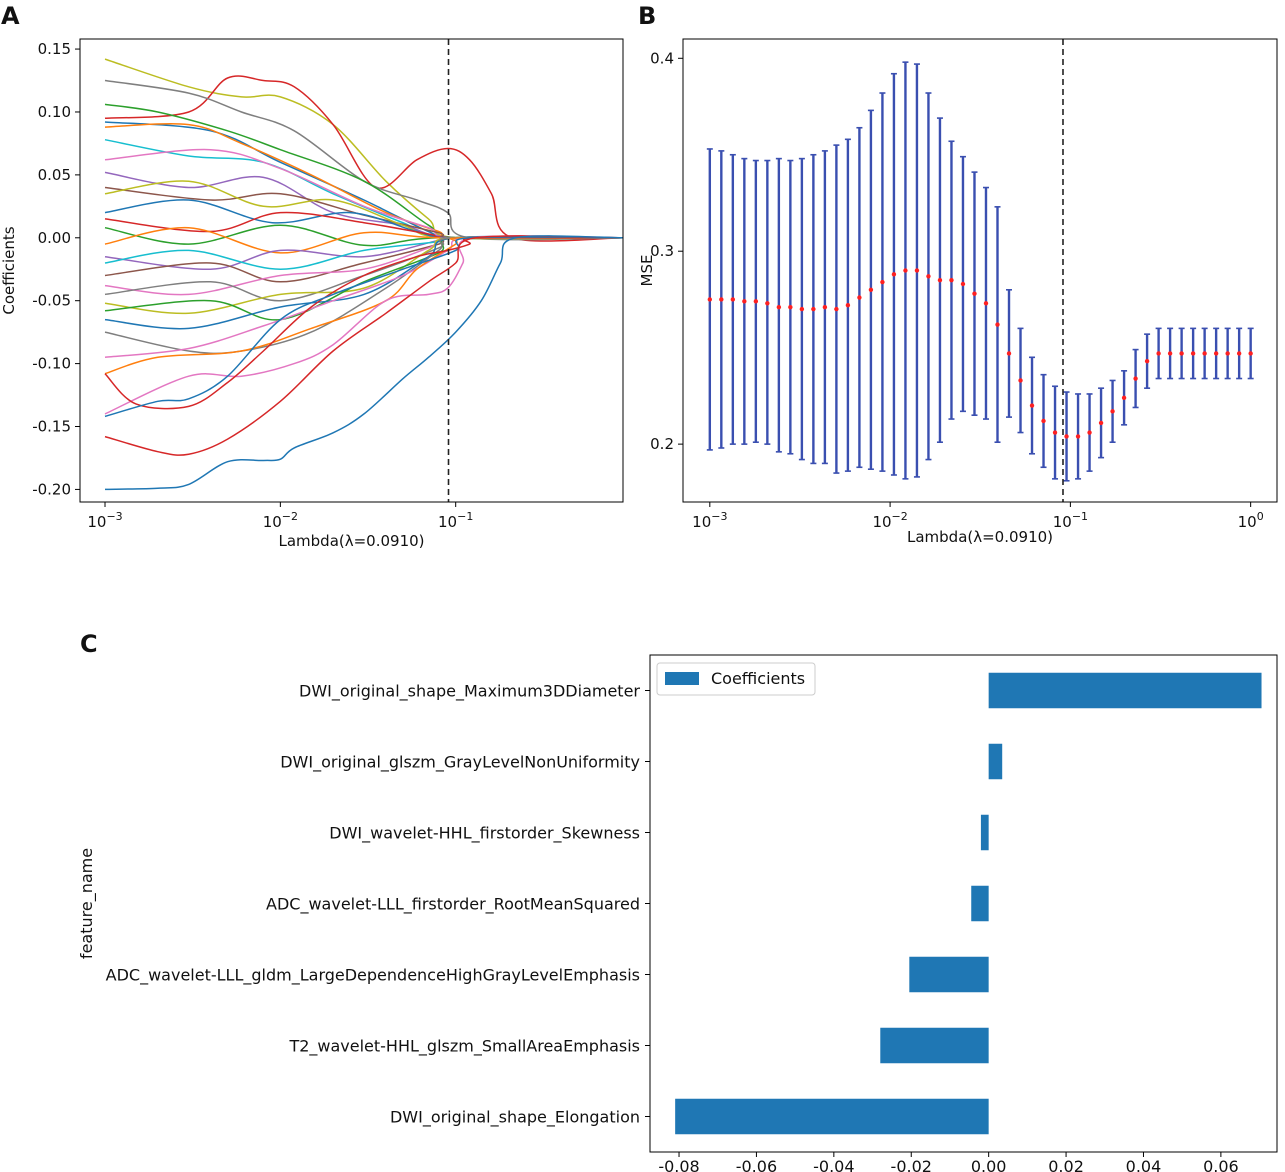 The image size is (1285, 1172). I want to click on x-tick-label: 10⁻², so click(889, 520).